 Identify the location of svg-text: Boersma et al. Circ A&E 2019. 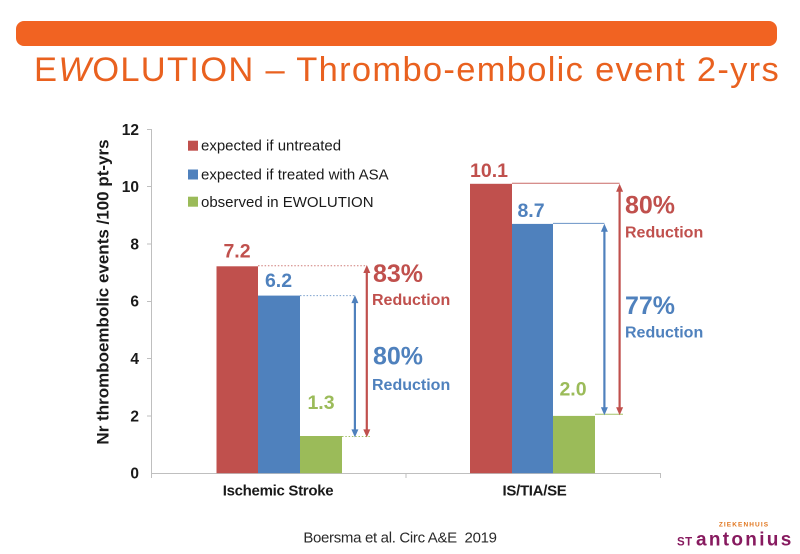
(399, 538).